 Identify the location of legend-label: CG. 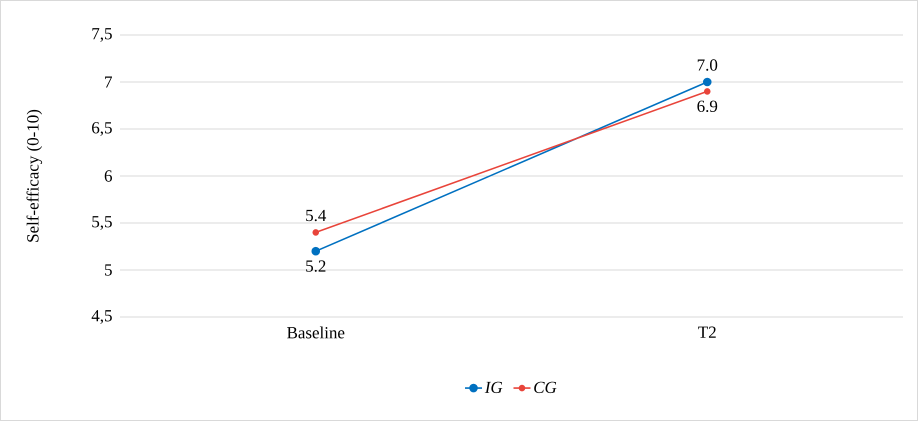
(545, 388).